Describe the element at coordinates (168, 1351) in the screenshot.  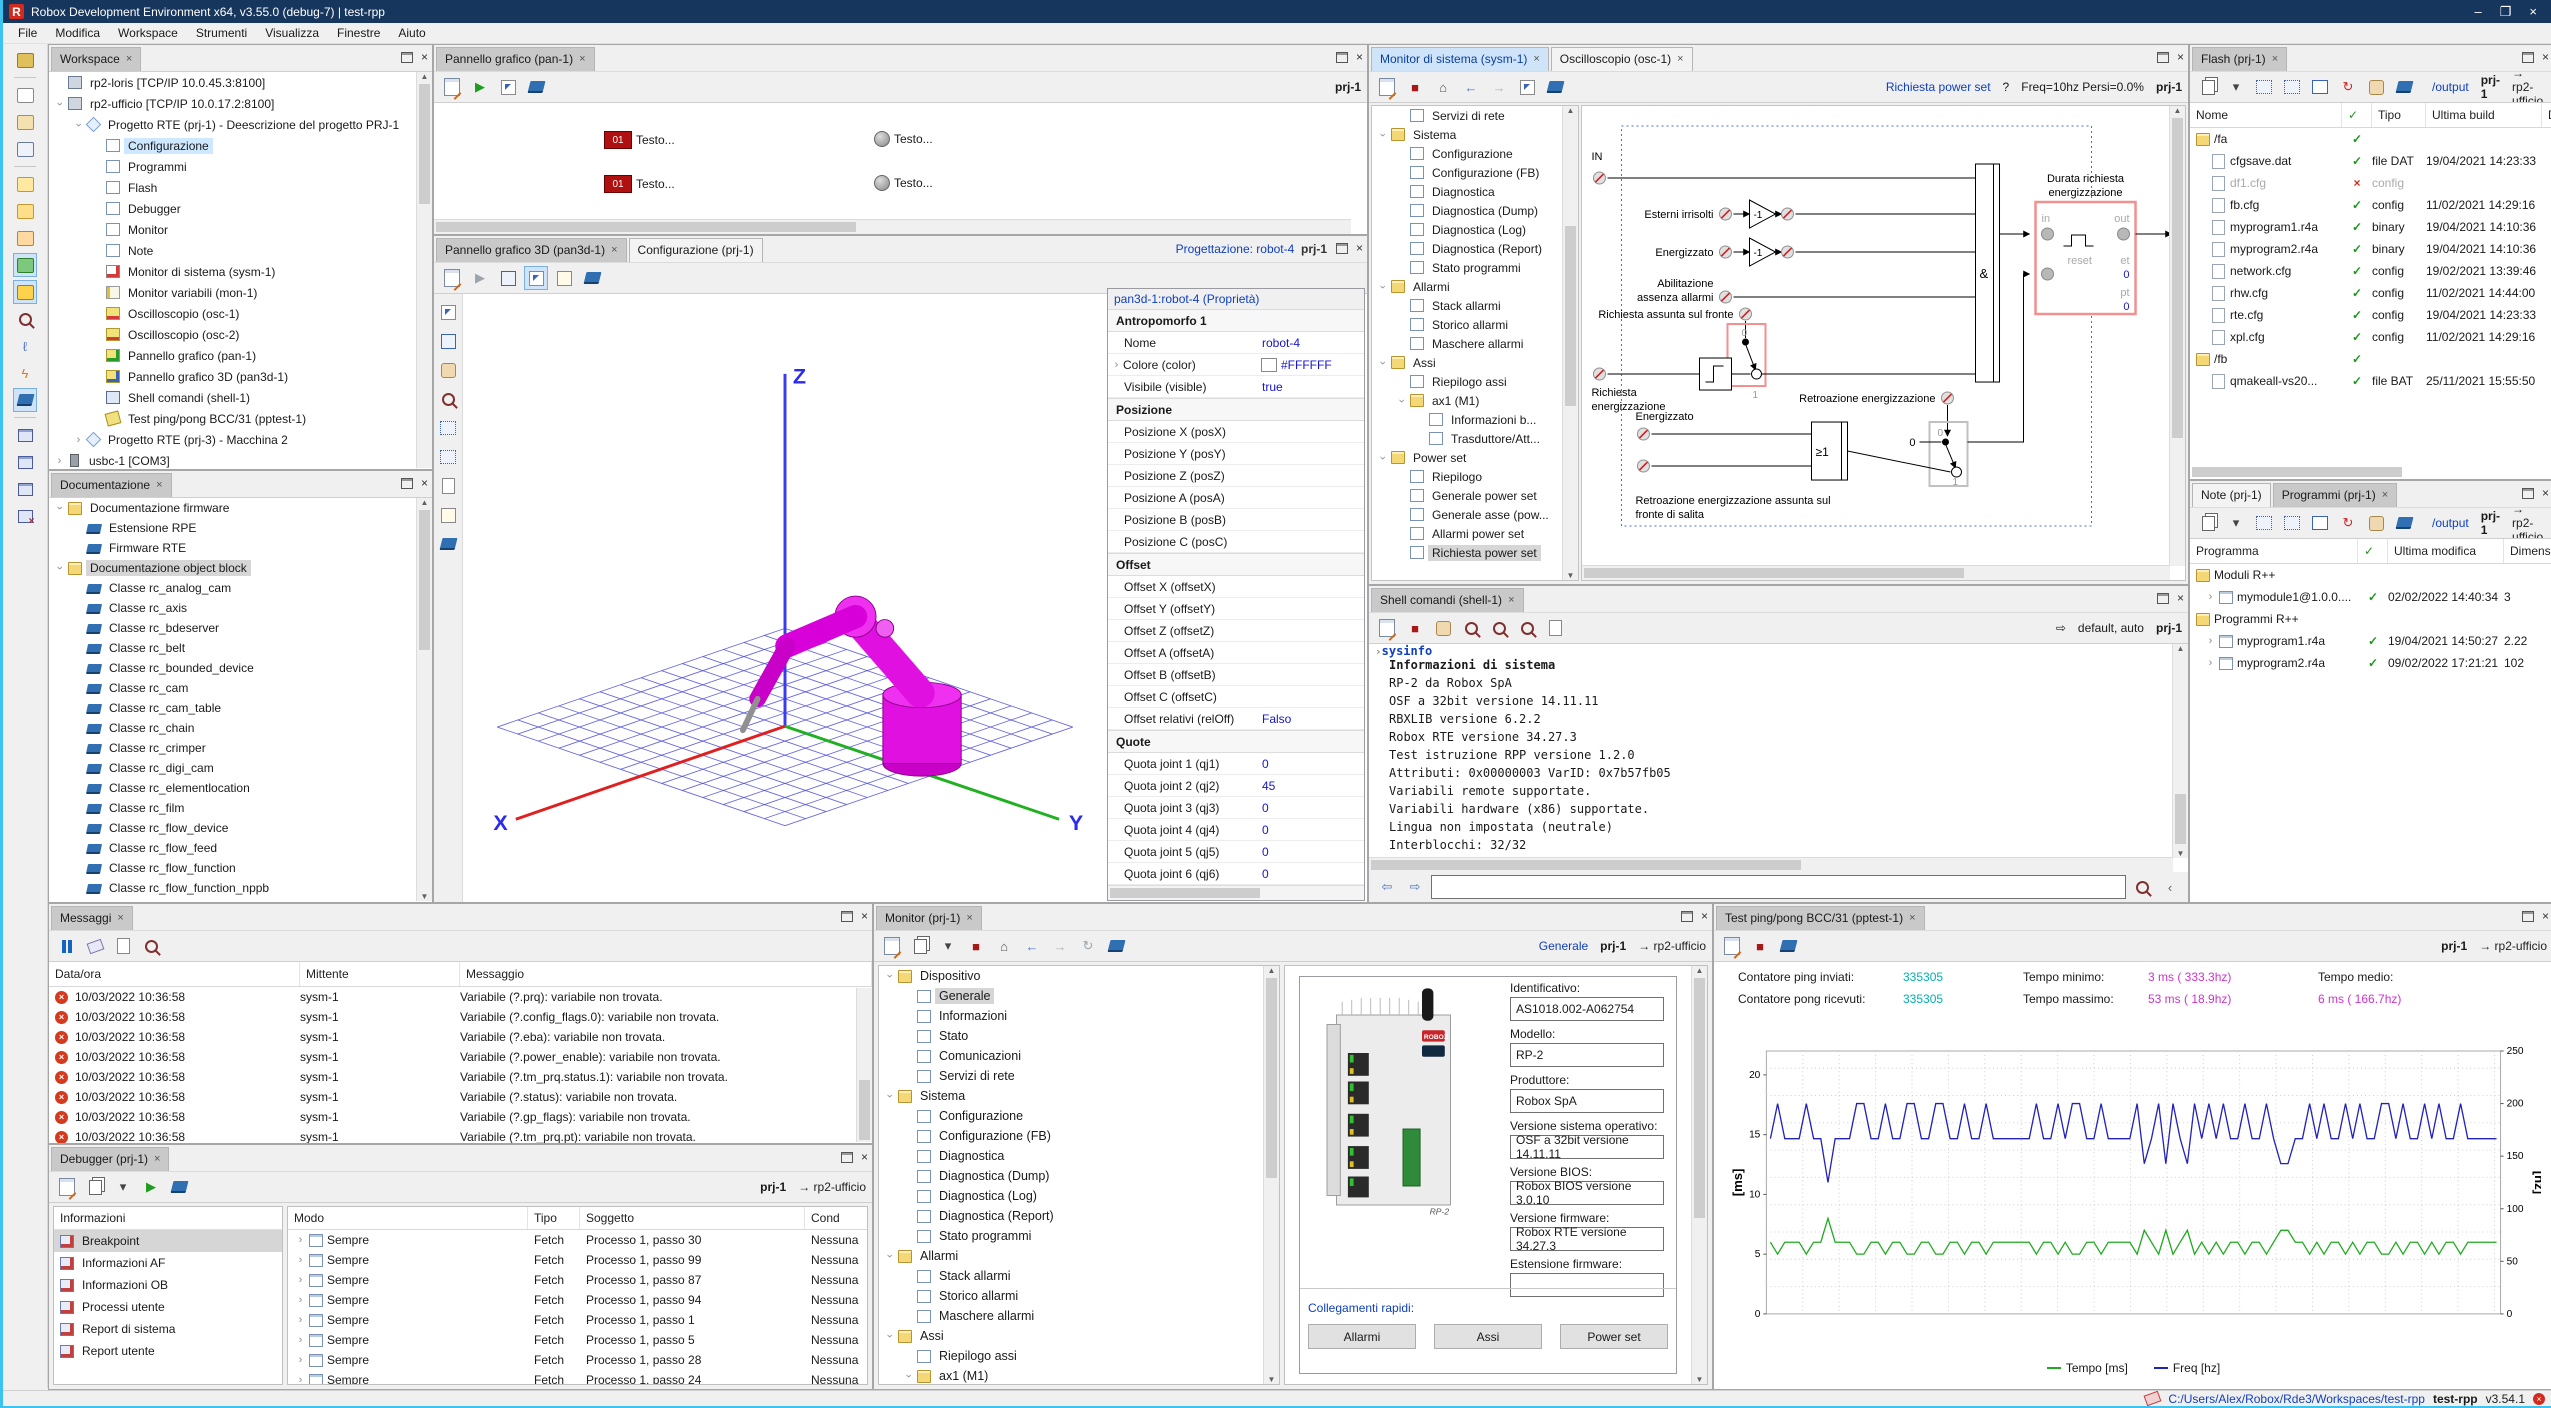
I see `debugger-category-item: Report utente` at that location.